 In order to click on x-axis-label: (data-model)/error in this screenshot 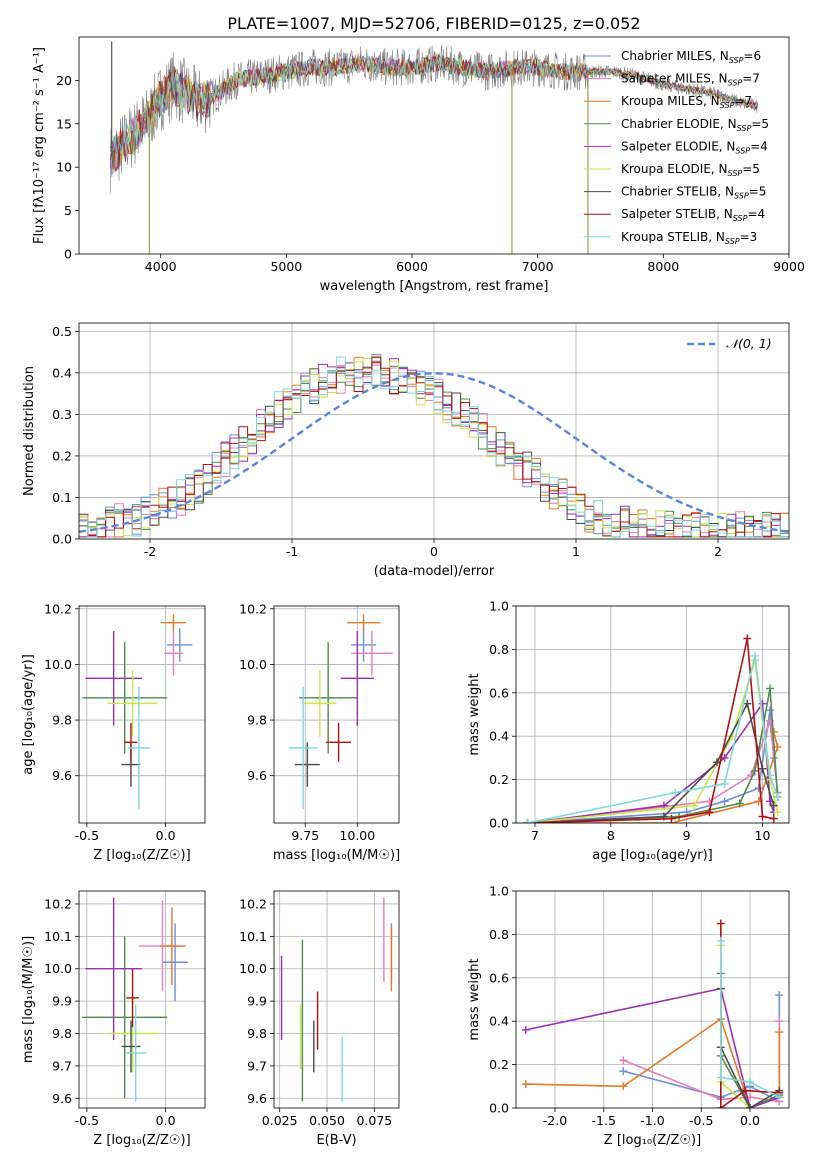, I will do `click(434, 571)`.